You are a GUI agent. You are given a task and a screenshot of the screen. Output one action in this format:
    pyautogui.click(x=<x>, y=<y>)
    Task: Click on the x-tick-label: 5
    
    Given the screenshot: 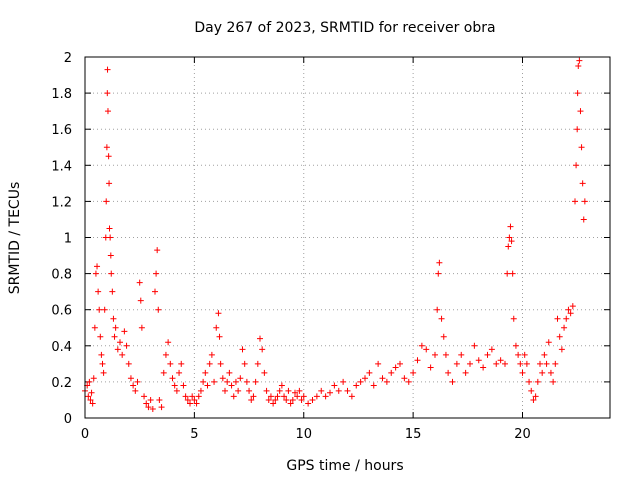 What is the action you would take?
    pyautogui.click(x=194, y=434)
    